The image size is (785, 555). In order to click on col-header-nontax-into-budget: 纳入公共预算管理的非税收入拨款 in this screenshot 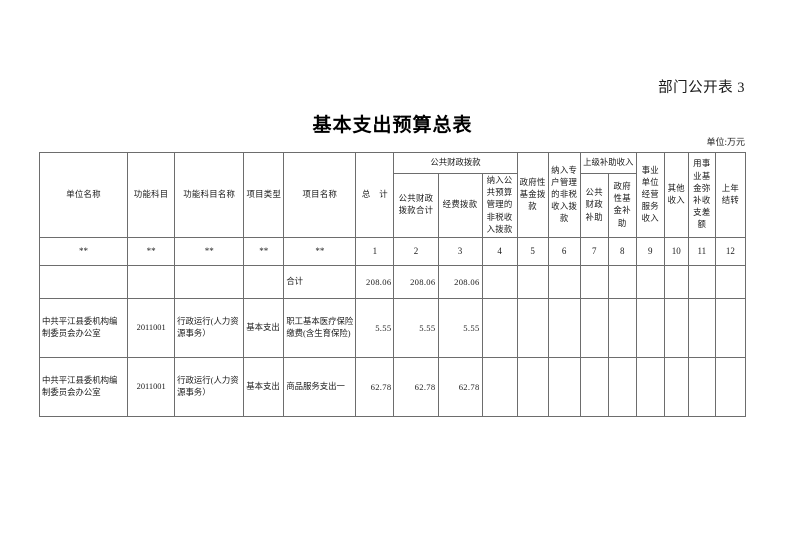, I will do `click(499, 205)`.